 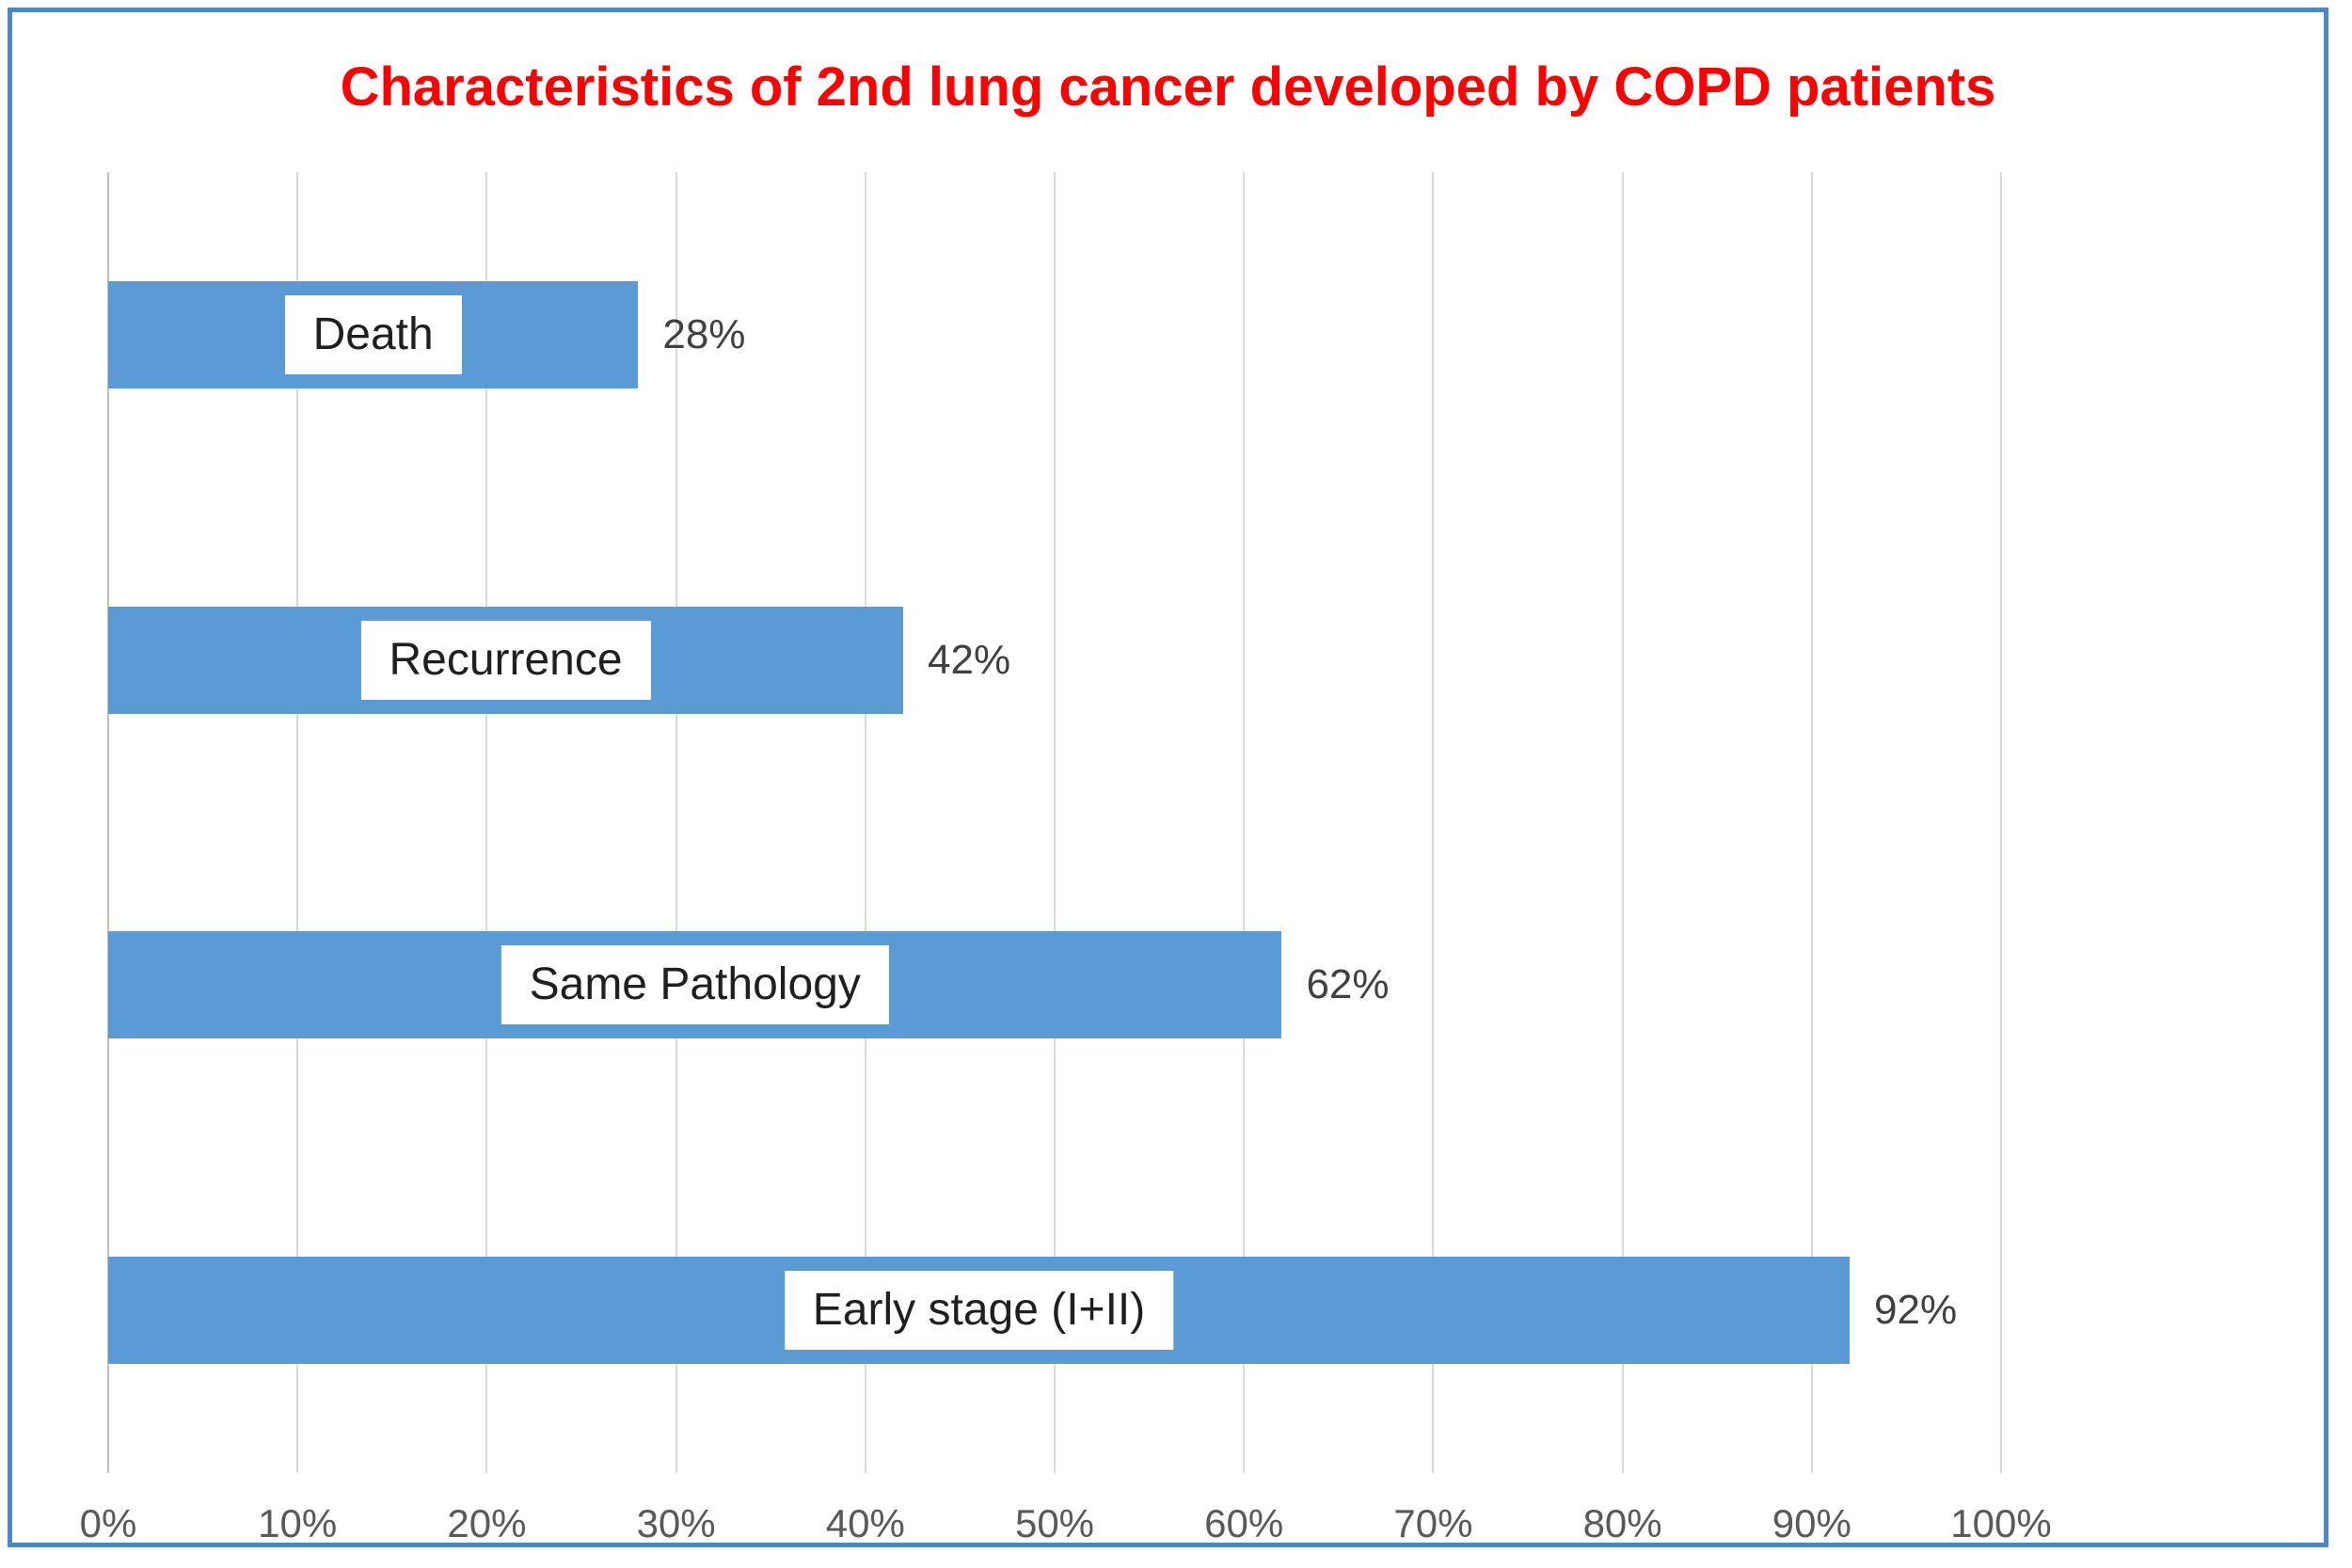 I want to click on bar-death: Death 28%, so click(x=426, y=334).